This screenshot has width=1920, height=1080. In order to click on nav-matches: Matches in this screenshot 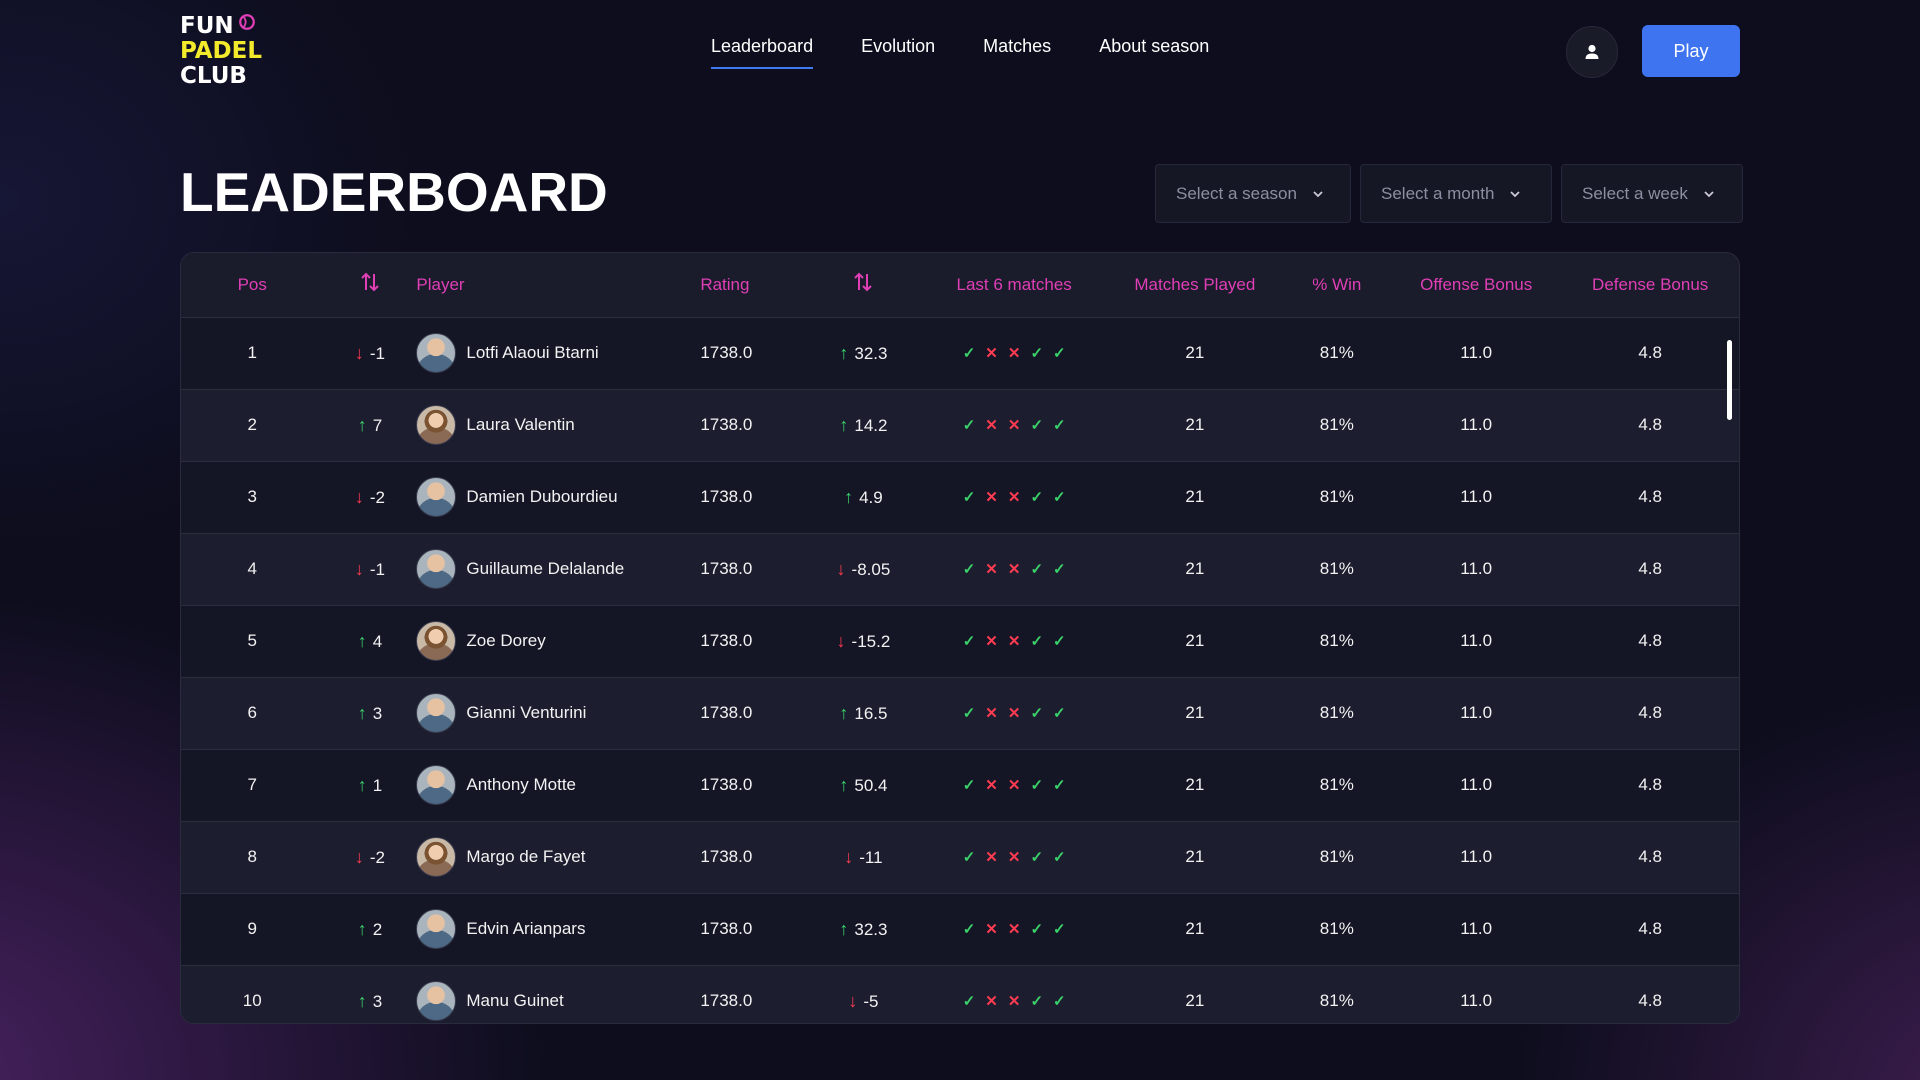, I will do `click(1017, 46)`.